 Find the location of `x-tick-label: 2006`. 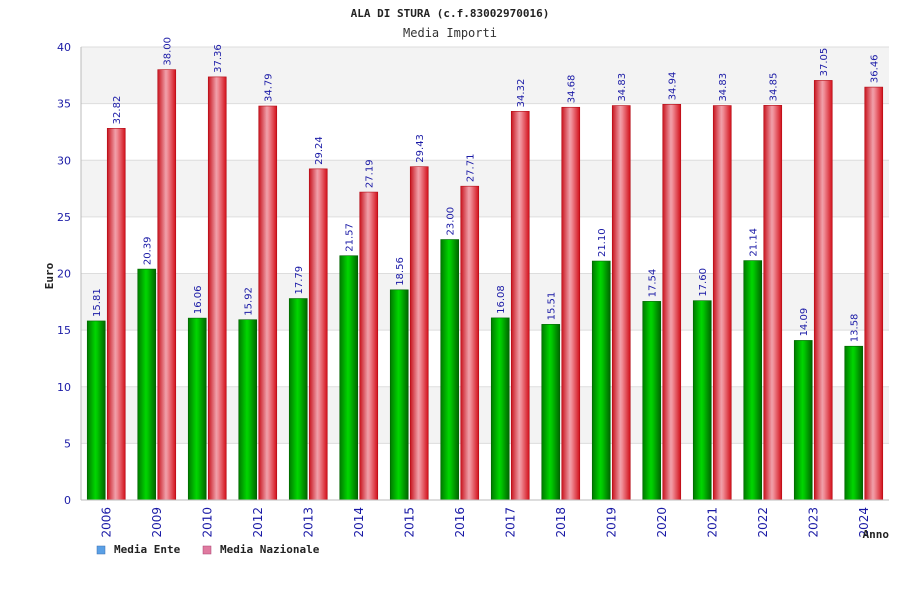

x-tick-label: 2006 is located at coordinates (106, 522).